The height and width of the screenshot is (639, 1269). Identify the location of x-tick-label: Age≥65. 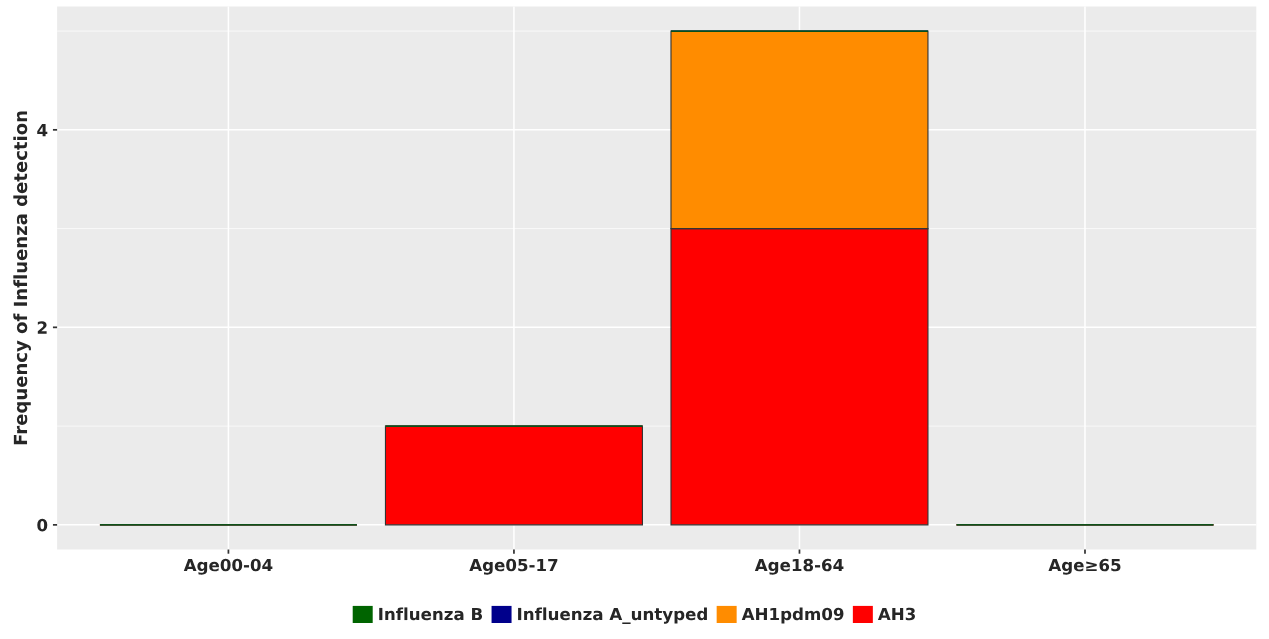
(1084, 566).